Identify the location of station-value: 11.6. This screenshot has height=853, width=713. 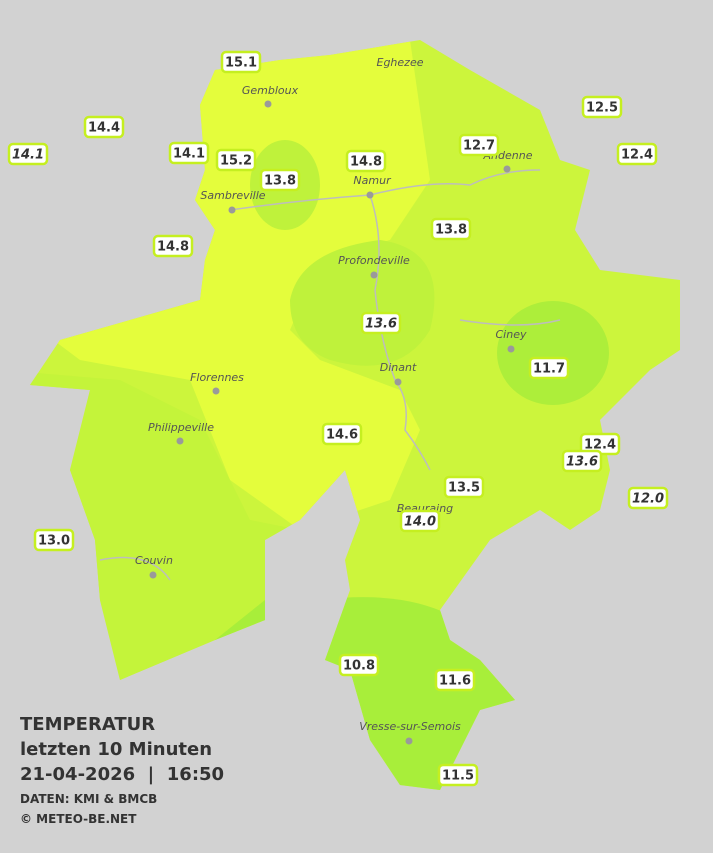
(455, 681).